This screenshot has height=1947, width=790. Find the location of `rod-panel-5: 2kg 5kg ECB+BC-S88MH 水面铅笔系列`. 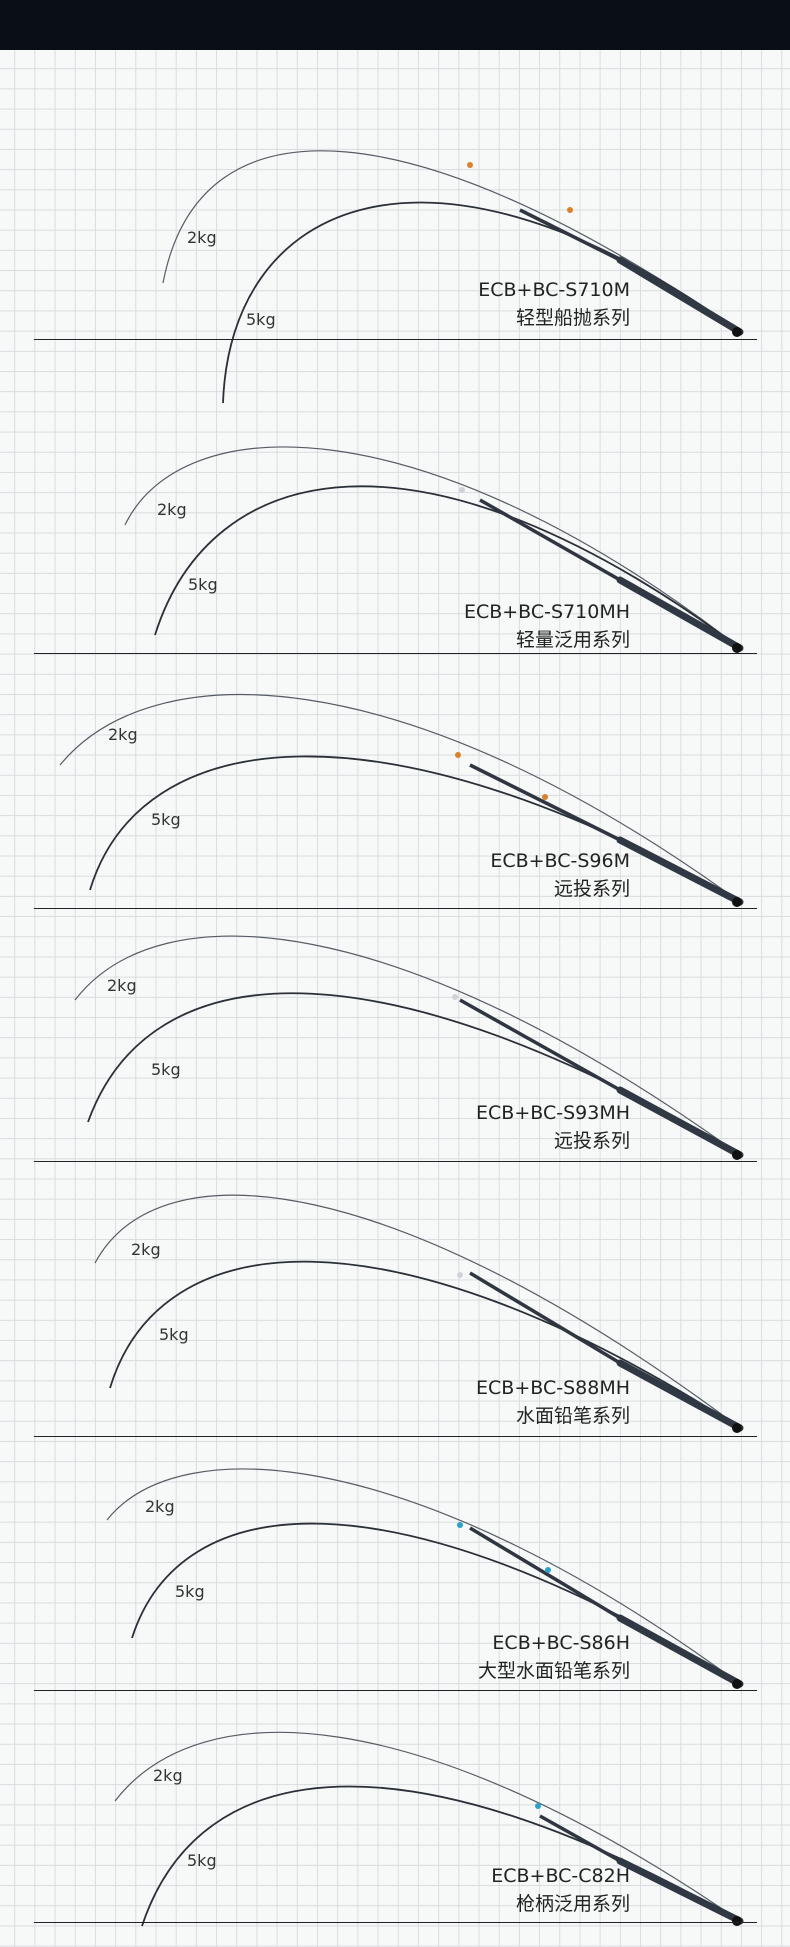

rod-panel-5: 2kg 5kg ECB+BC-S88MH 水面铅笔系列 is located at coordinates (395, 1300).